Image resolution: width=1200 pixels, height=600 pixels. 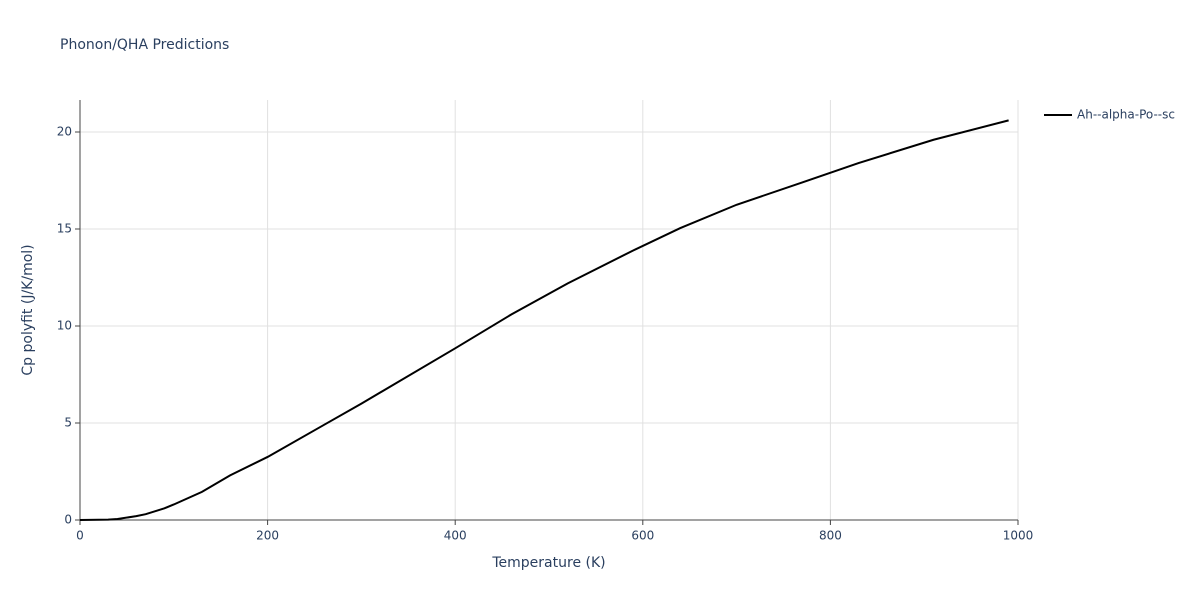 I want to click on x-tick-label: 400, so click(x=455, y=536).